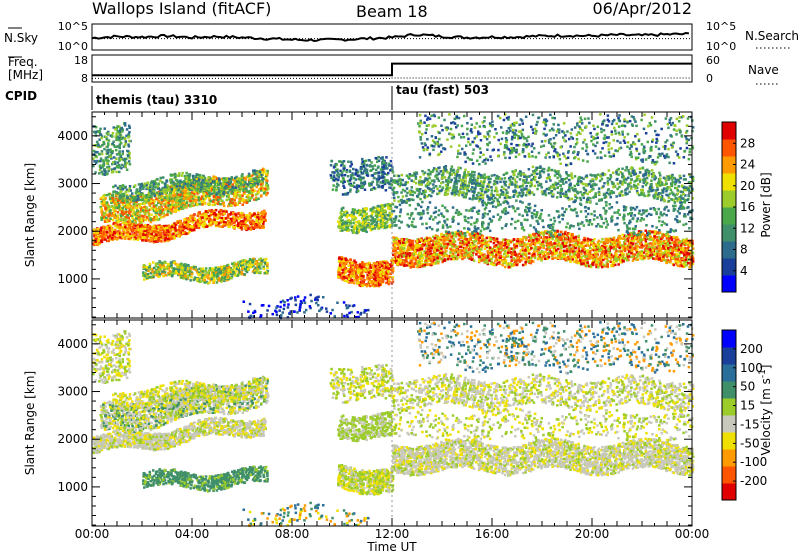 The height and width of the screenshot is (554, 800). Describe the element at coordinates (721, 26) in the screenshot. I see `noise-right-tick-top: 10^5` at that location.